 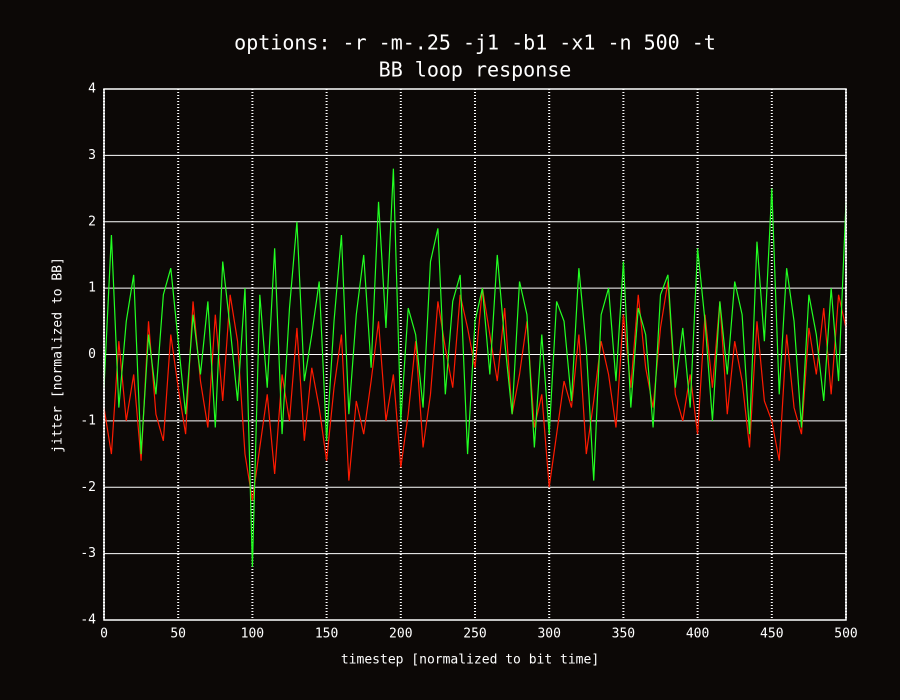 I want to click on x-tick-label: 350, so click(x=623, y=634).